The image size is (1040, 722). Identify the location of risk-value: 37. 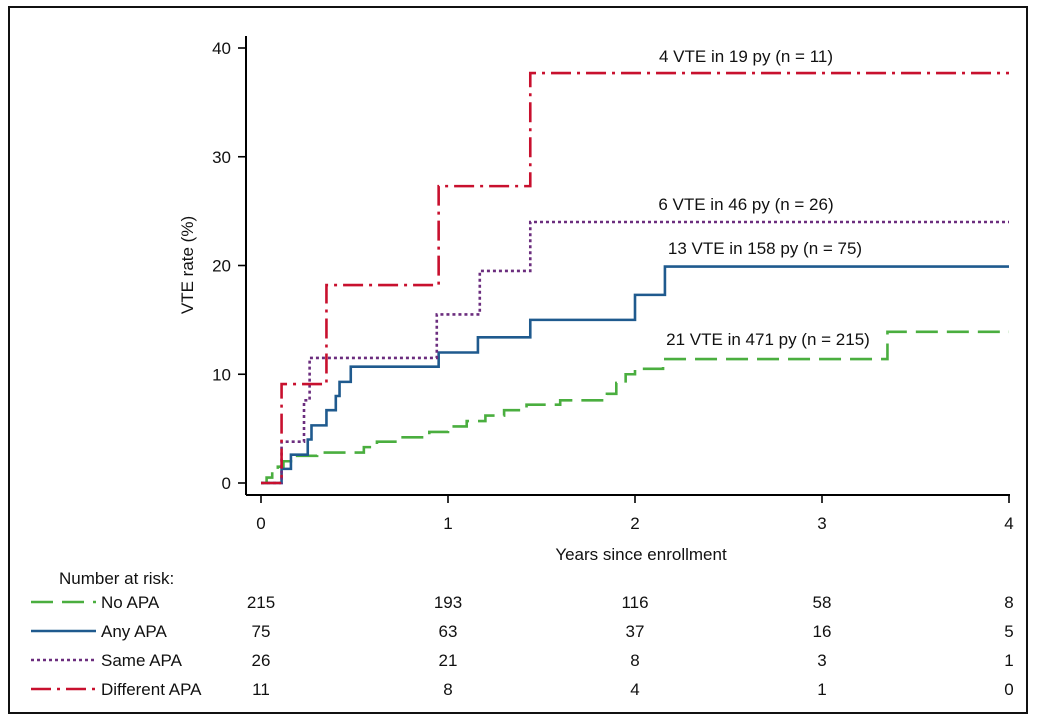
(635, 631).